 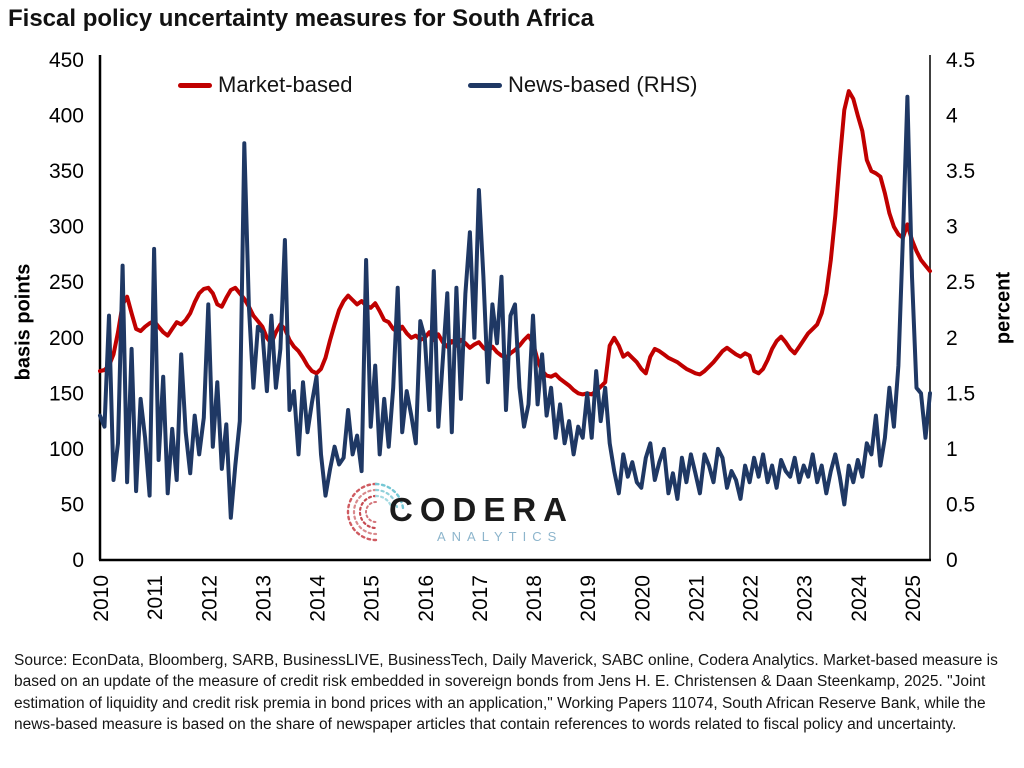 I want to click on x-axis-year-label: 2011, so click(x=155, y=597).